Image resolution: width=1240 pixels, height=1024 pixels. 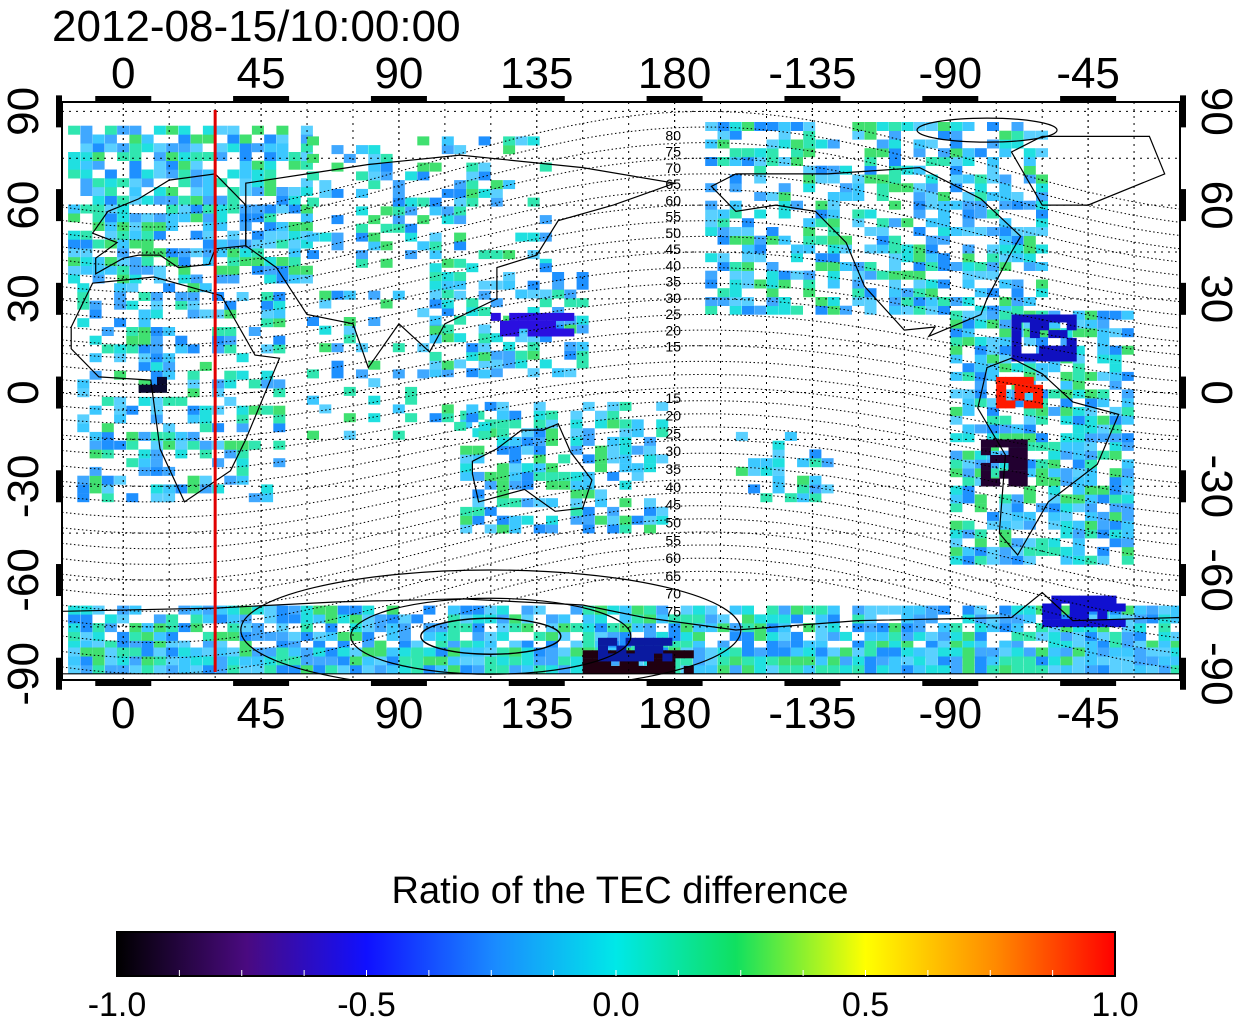 What do you see at coordinates (674, 713) in the screenshot?
I see `bottom-axis-label: 180` at bounding box center [674, 713].